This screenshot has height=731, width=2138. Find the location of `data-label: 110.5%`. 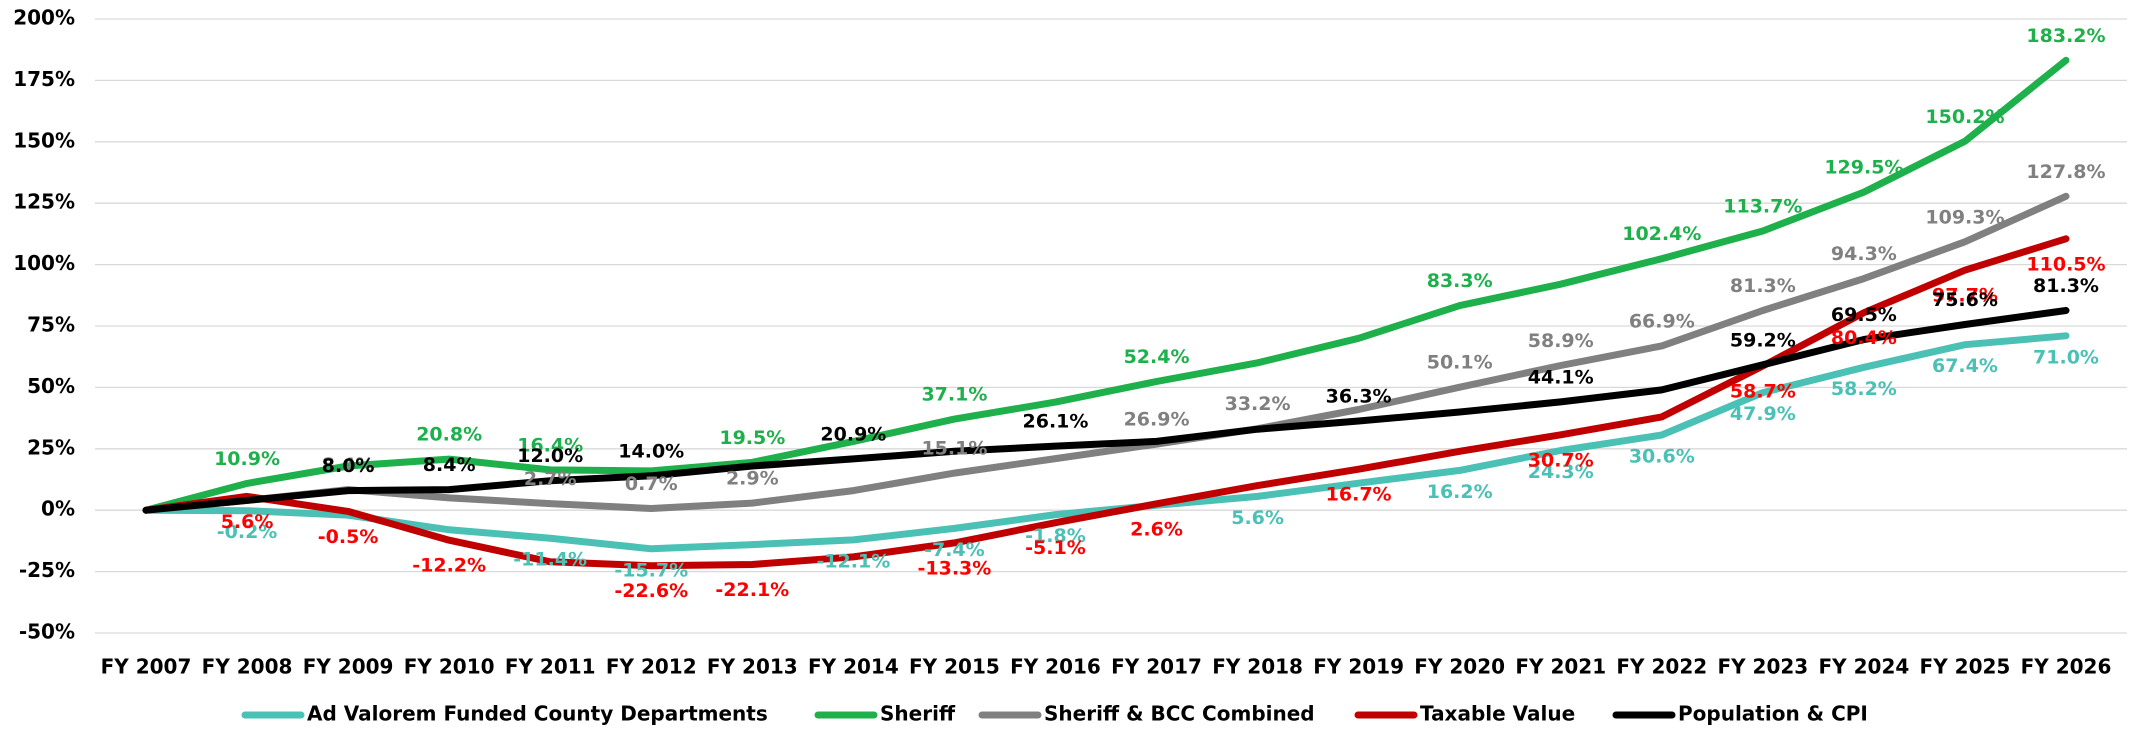

data-label: 110.5% is located at coordinates (2065, 264).